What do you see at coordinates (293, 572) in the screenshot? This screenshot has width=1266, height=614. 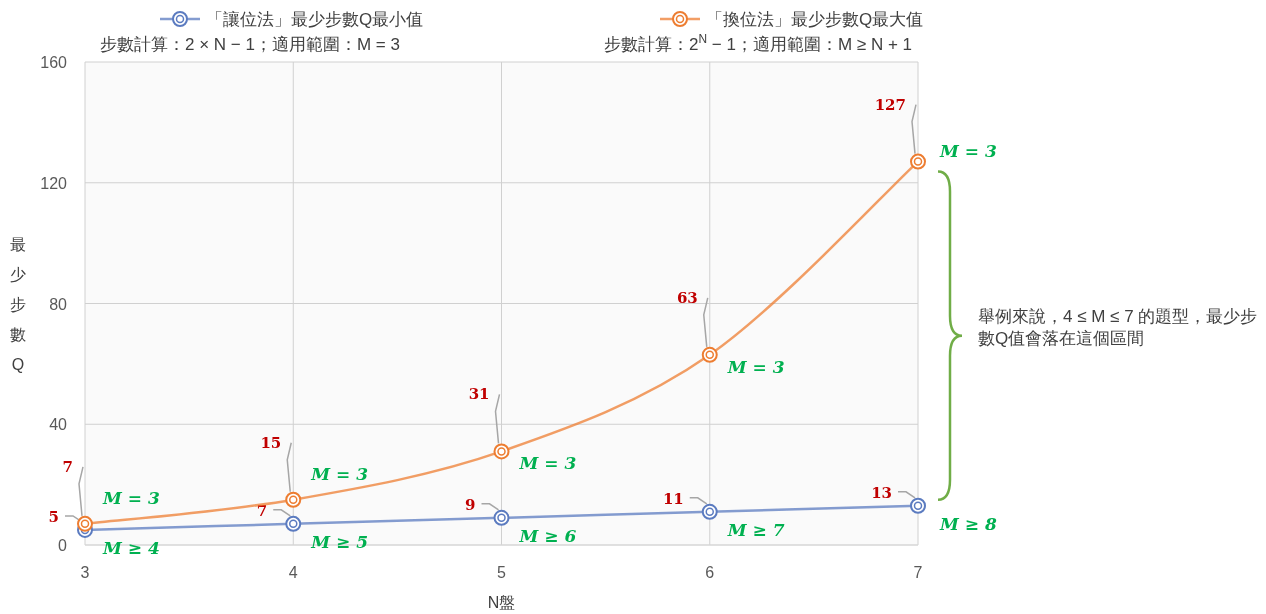 I see `x-tick-label: 4` at bounding box center [293, 572].